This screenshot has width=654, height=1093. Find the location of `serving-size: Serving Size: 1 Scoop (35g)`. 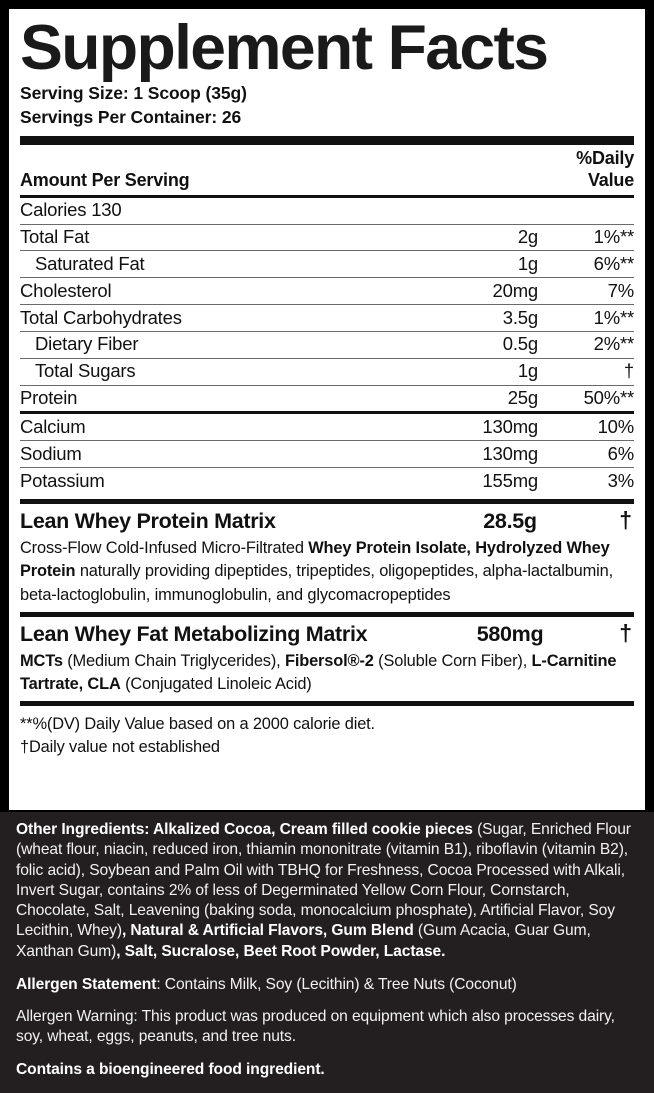

serving-size: Serving Size: 1 Scoop (35g) is located at coordinates (133, 92).